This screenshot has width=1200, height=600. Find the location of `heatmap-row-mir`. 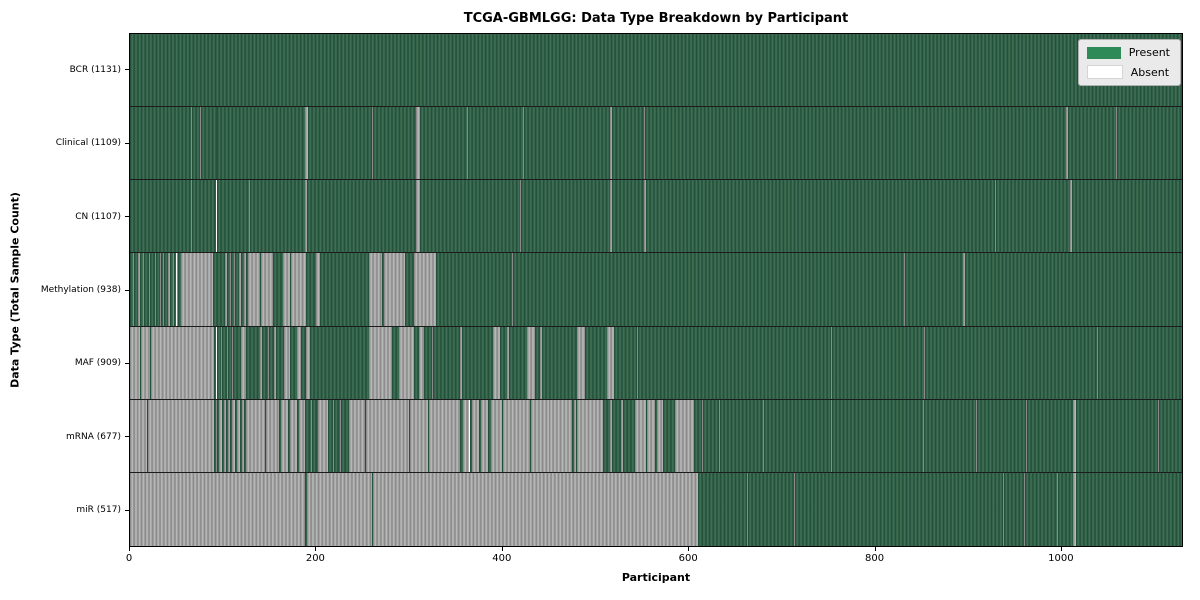

heatmap-row-mir is located at coordinates (656, 509).